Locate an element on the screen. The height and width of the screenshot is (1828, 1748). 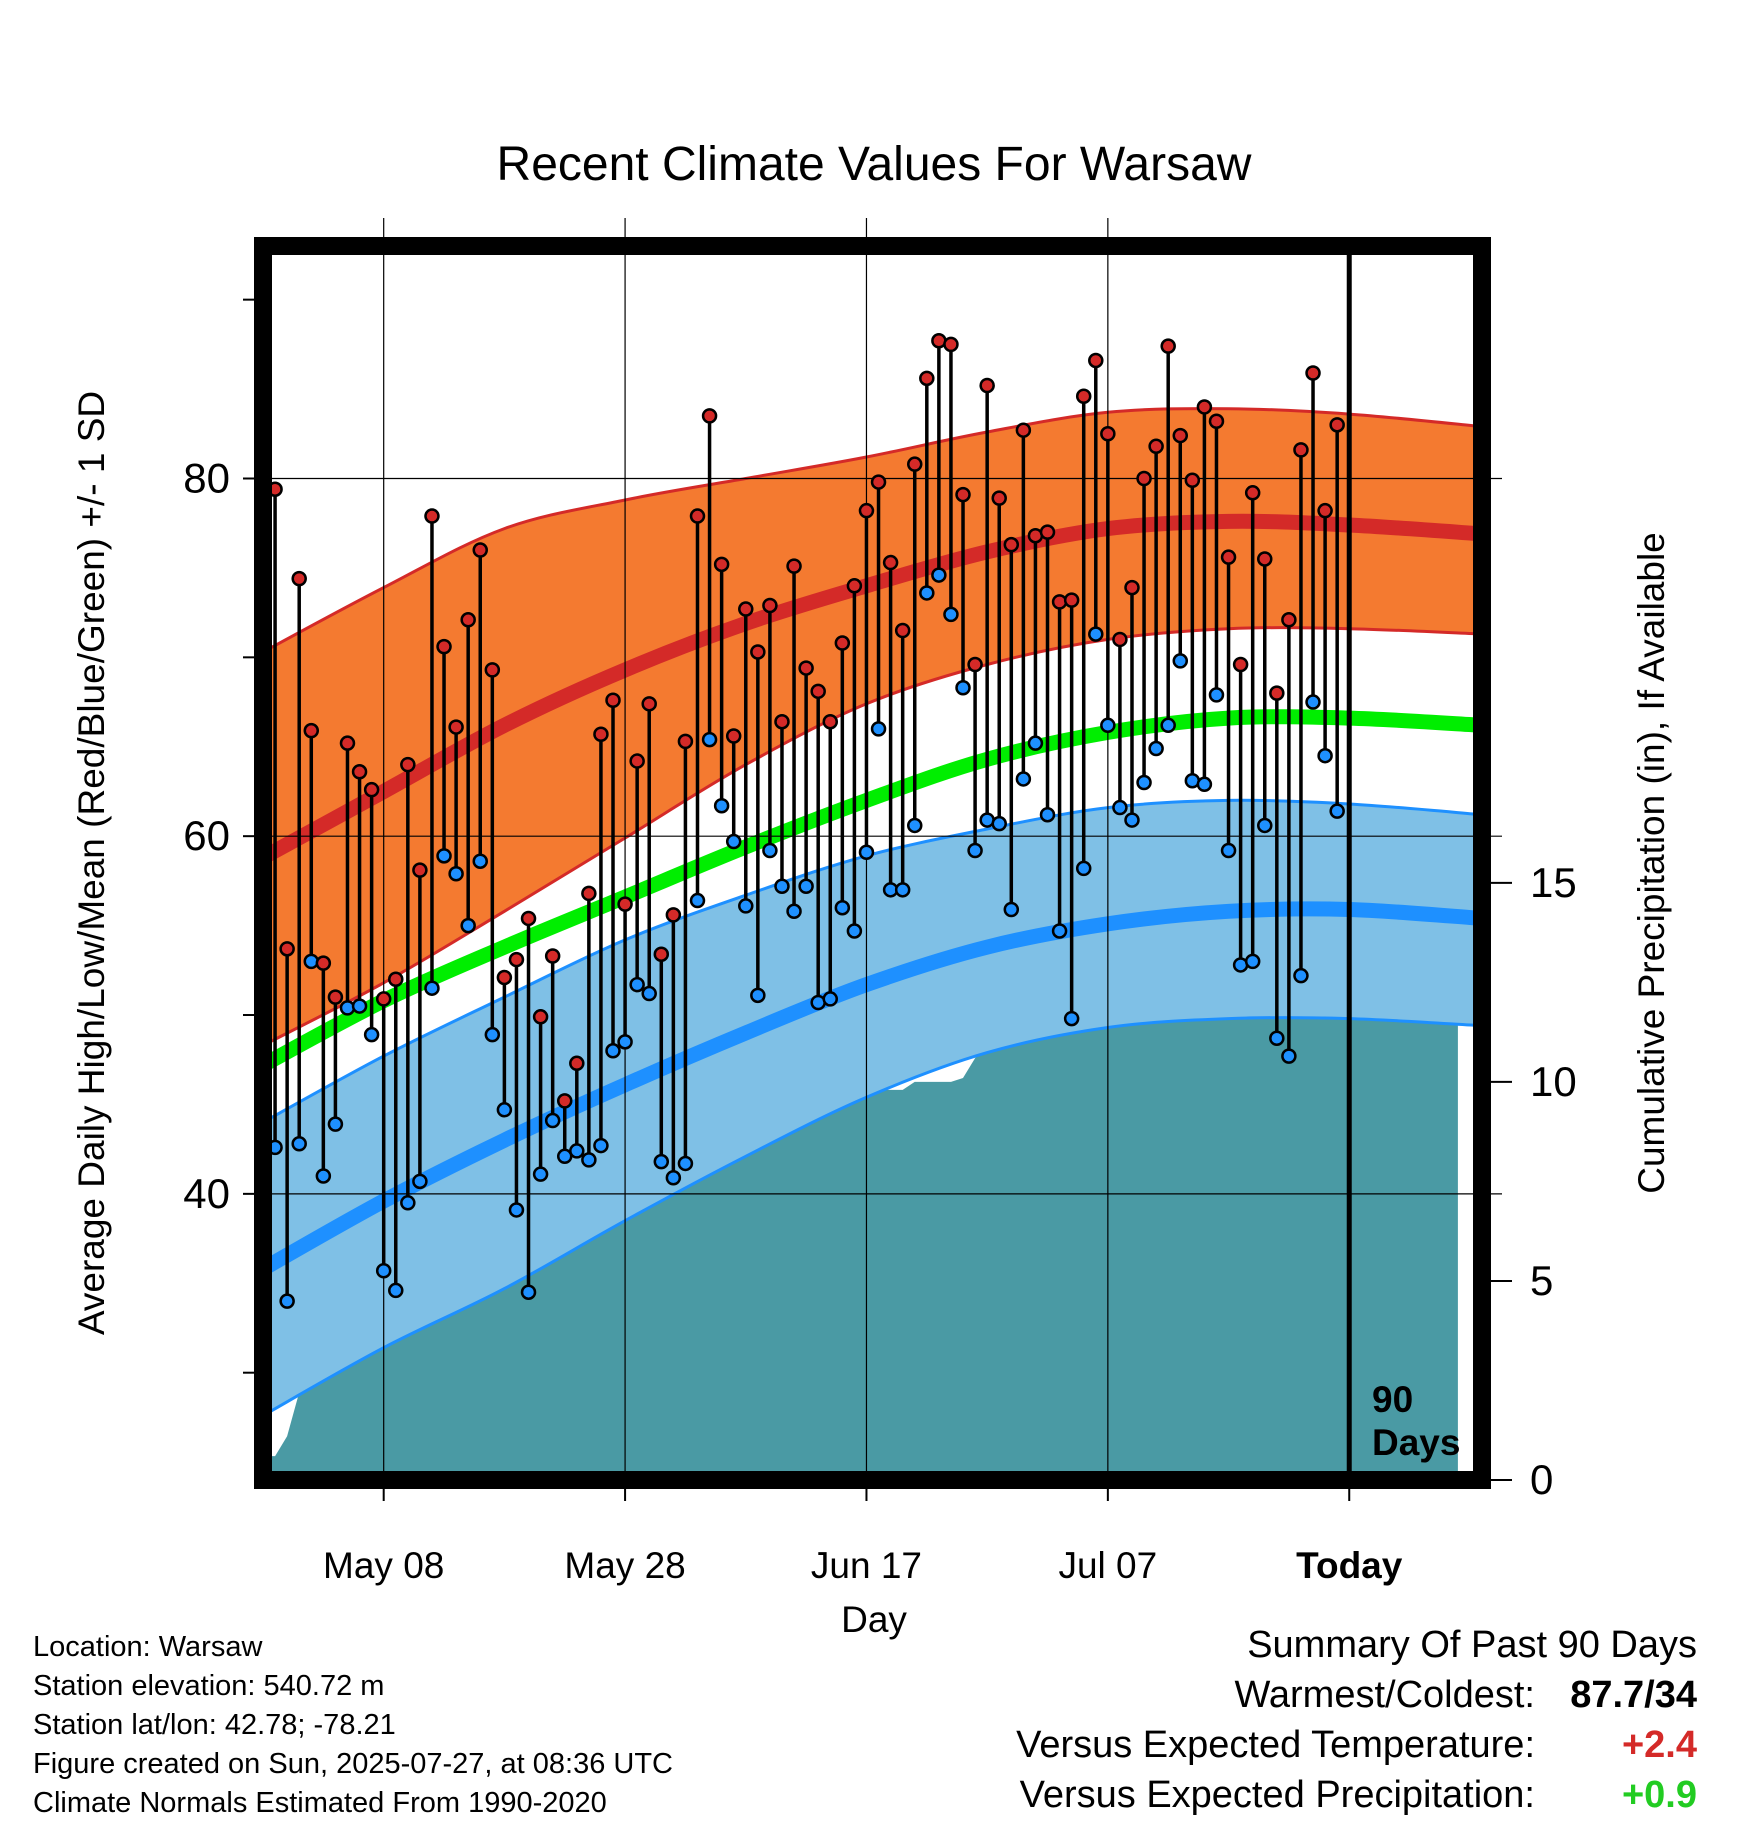
station-latlon: Station lat/lon: 42.78; -78.21 is located at coordinates (214, 1725).